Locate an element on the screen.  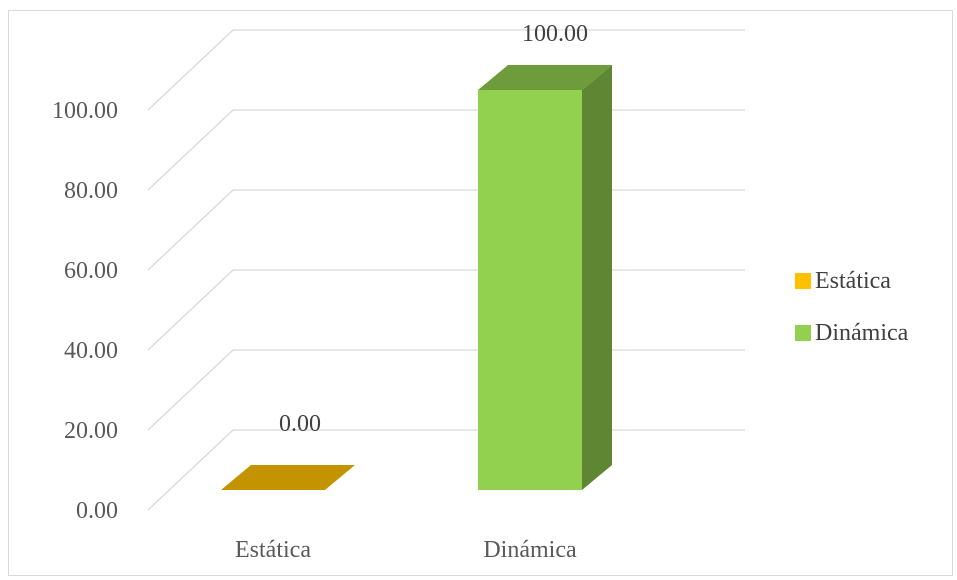
x-category-label: Estática is located at coordinates (273, 550).